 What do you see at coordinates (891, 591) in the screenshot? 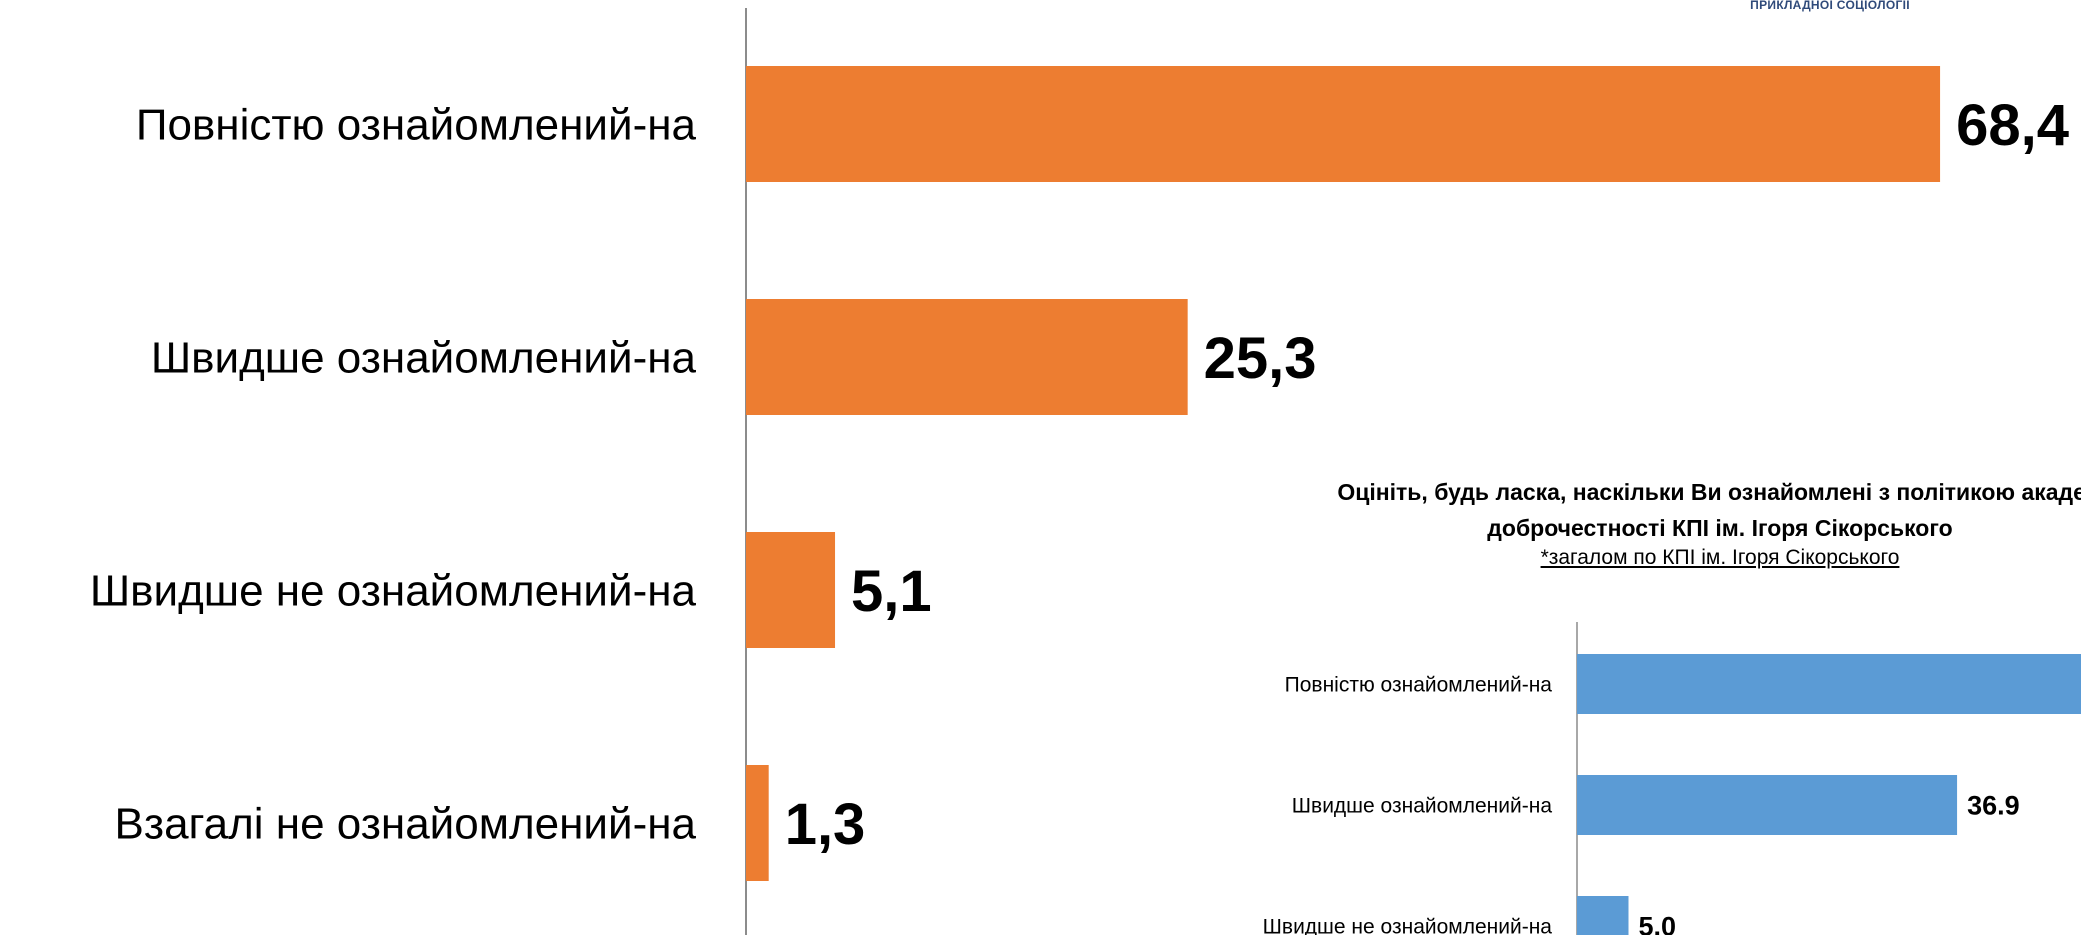
I see `main-value-label: 5,1` at bounding box center [891, 591].